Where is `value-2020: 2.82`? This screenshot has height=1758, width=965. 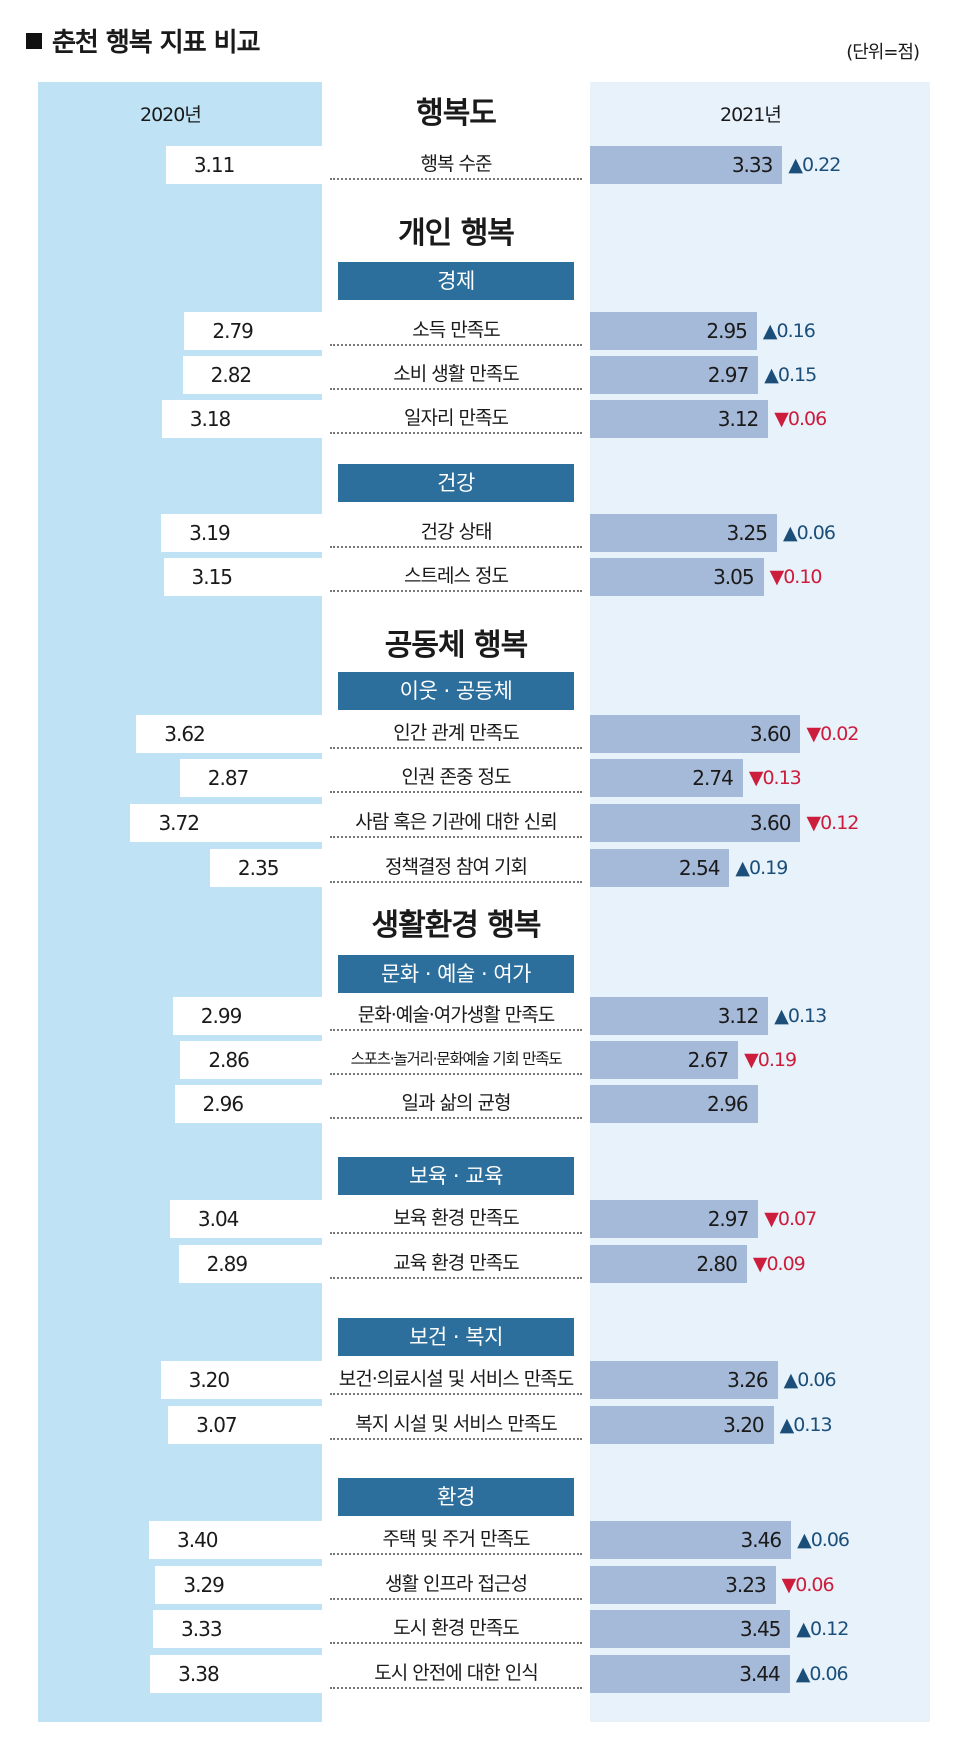
value-2020: 2.82 is located at coordinates (231, 375).